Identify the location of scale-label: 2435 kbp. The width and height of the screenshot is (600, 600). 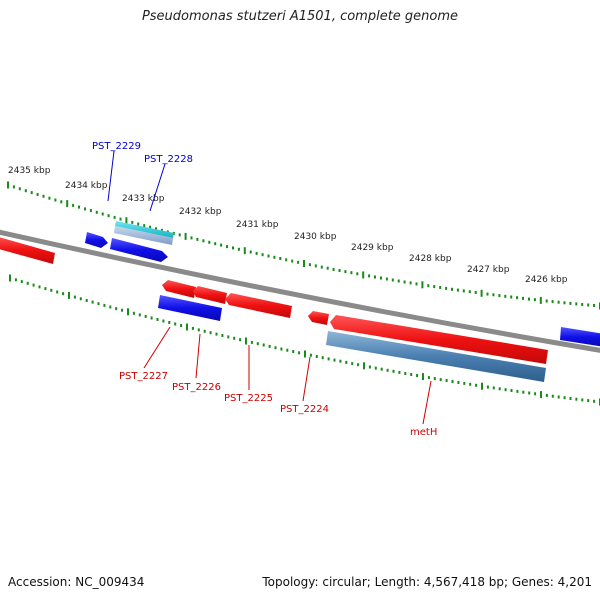
(29, 171).